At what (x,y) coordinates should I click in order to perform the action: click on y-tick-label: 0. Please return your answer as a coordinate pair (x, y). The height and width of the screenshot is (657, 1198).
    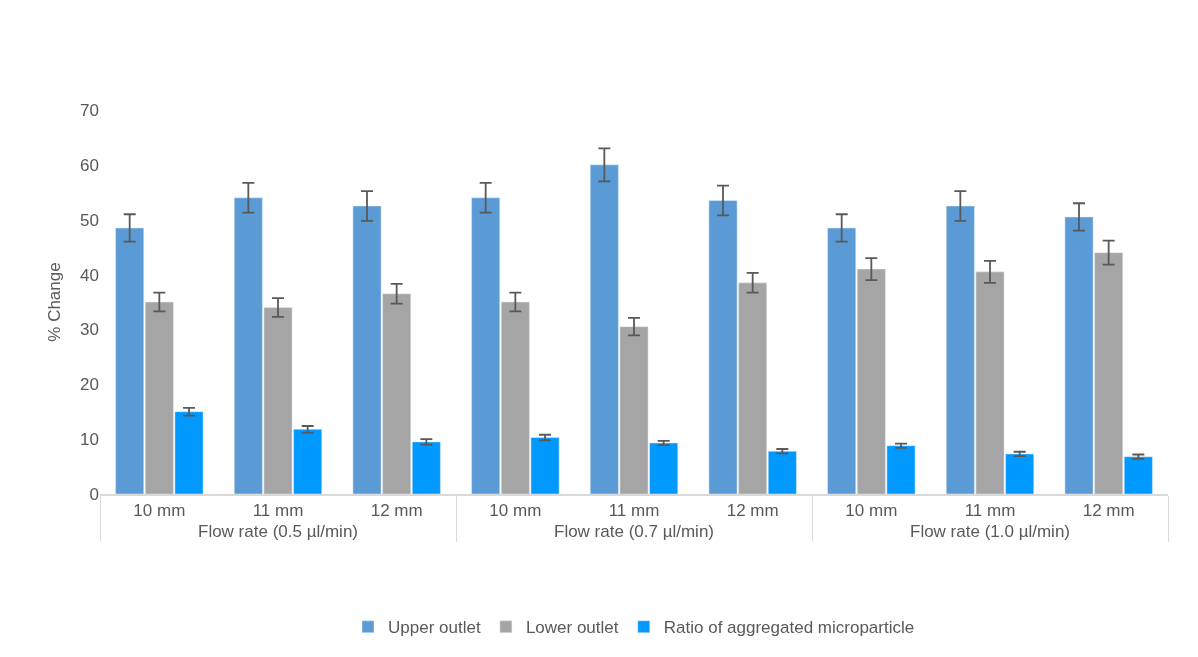
    Looking at the image, I should click on (94, 494).